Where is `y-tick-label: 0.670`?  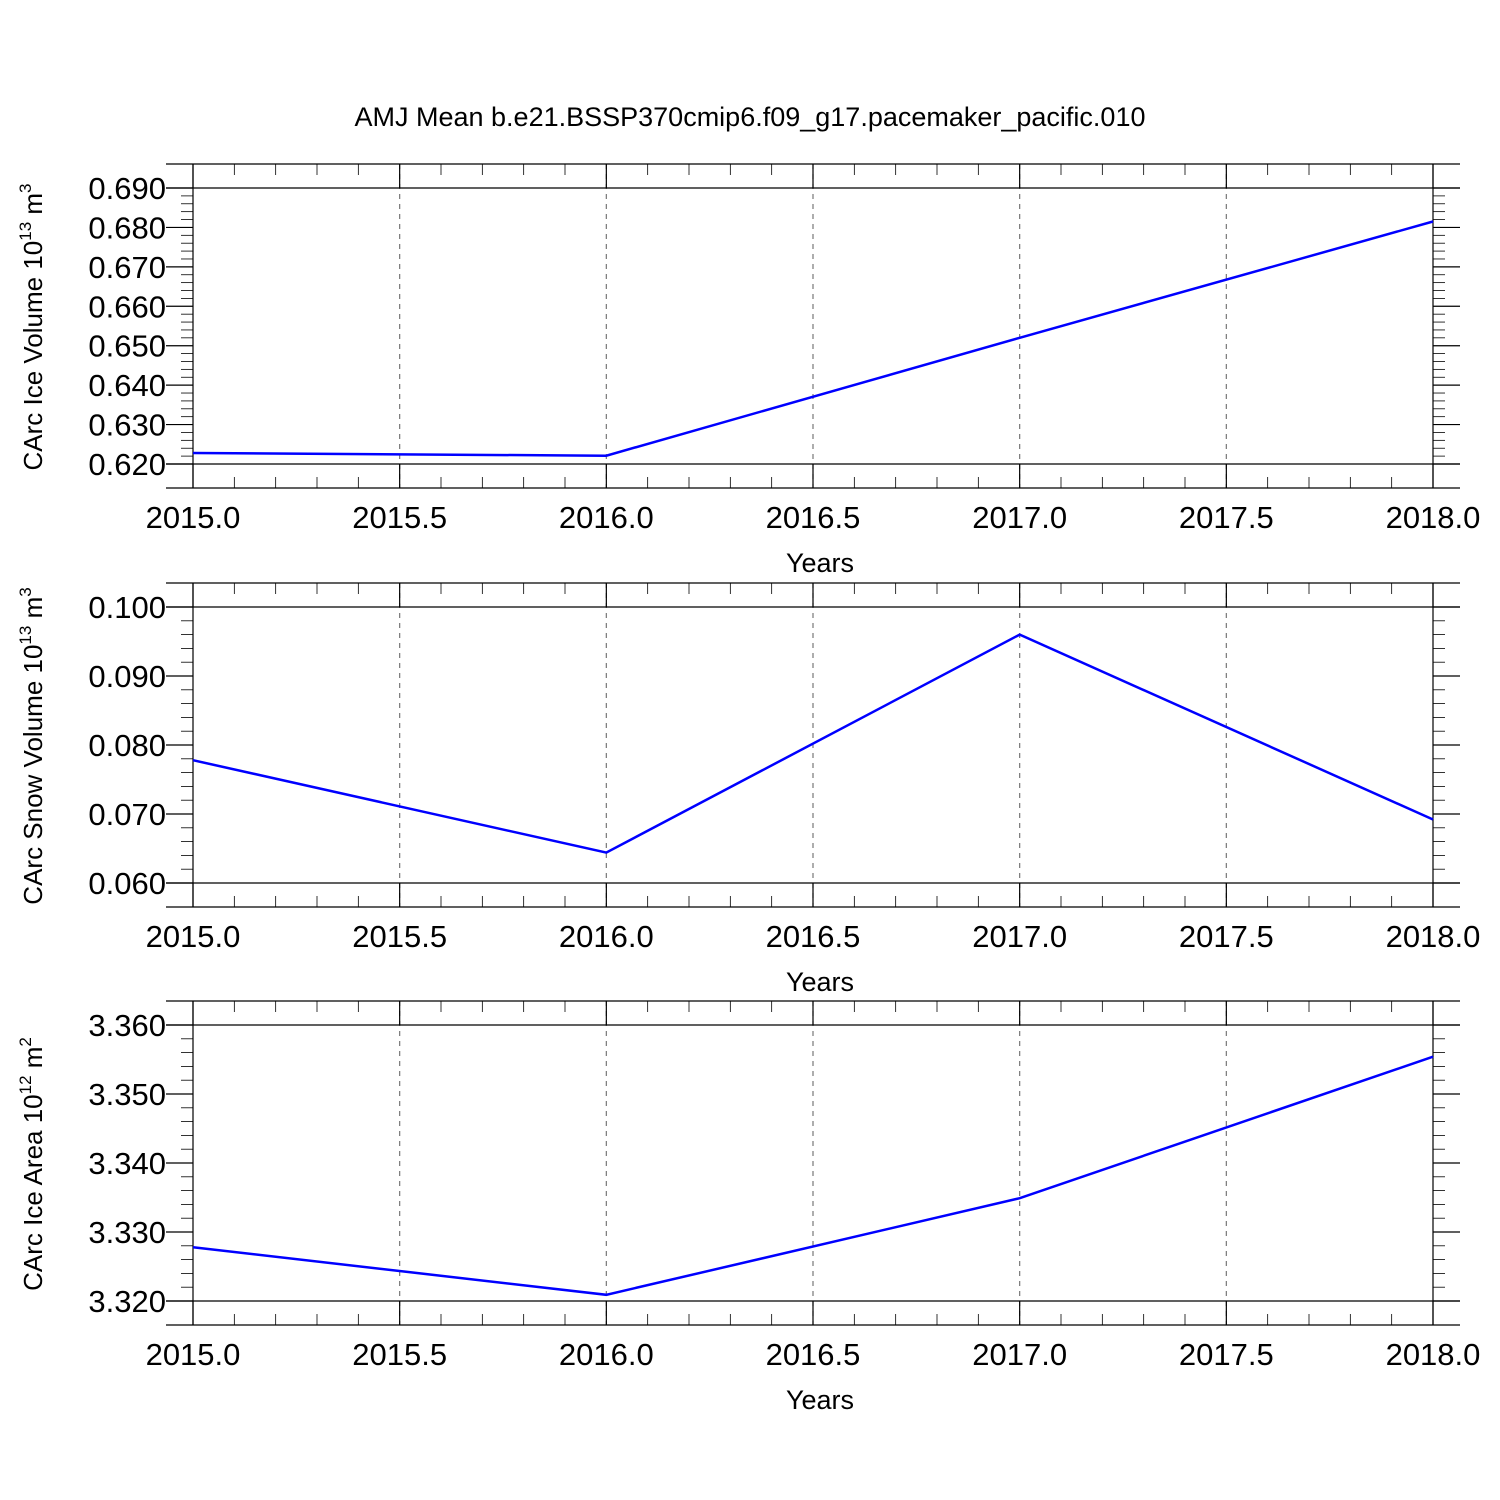 y-tick-label: 0.670 is located at coordinates (127, 267).